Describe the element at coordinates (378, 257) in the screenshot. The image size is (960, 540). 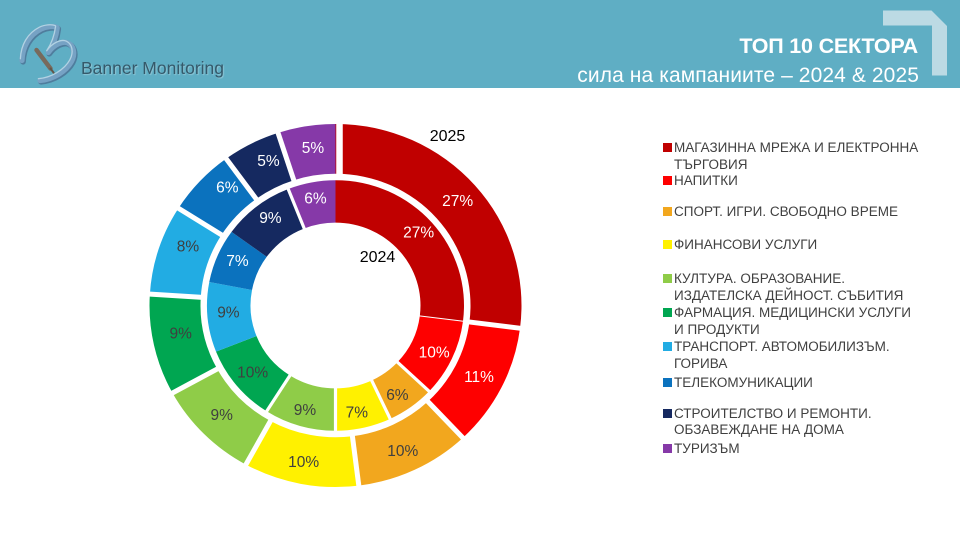
I see `svg-text: 2024` at that location.